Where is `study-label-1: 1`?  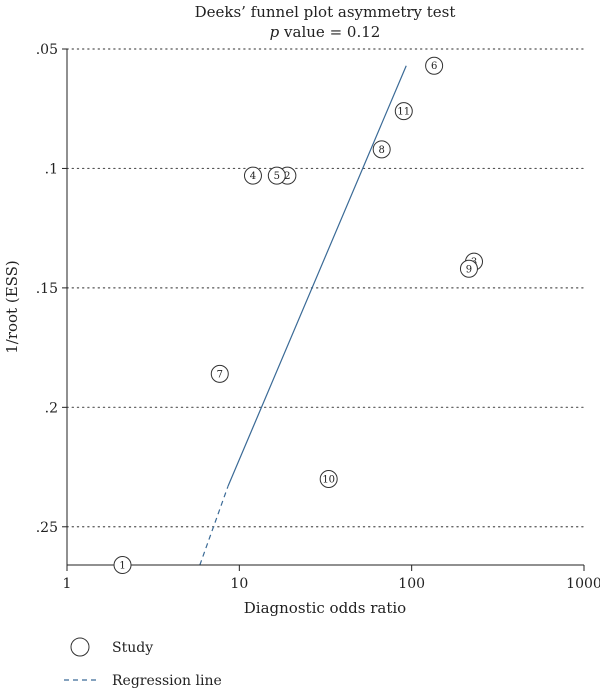
study-label-1: 1 is located at coordinates (122, 566).